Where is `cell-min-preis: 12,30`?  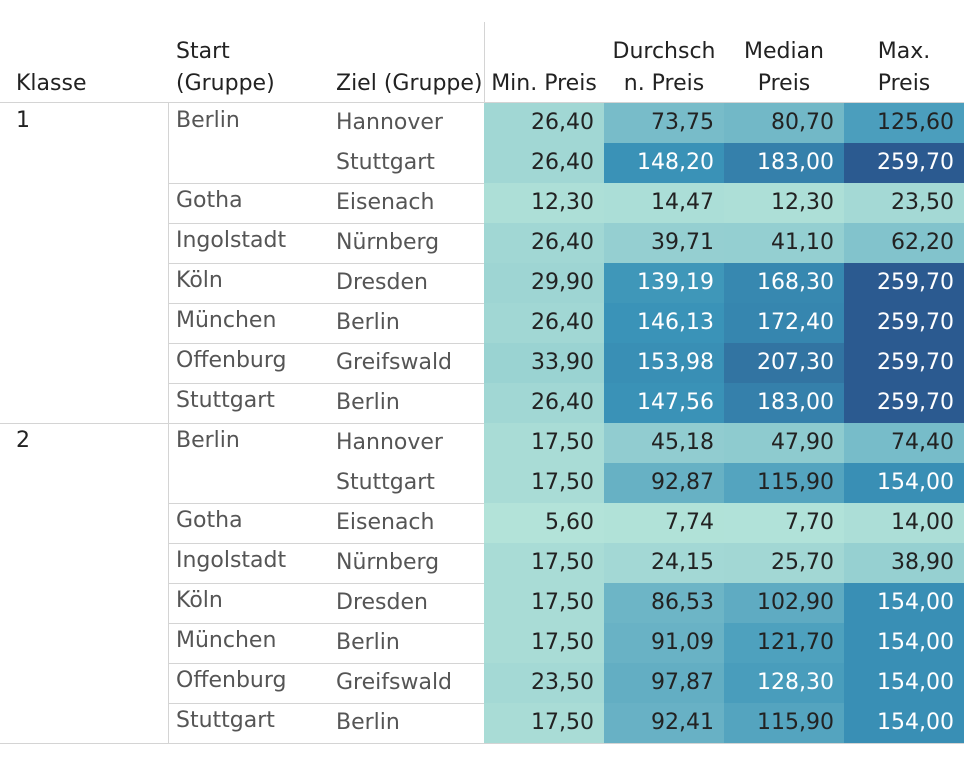 cell-min-preis: 12,30 is located at coordinates (544, 203).